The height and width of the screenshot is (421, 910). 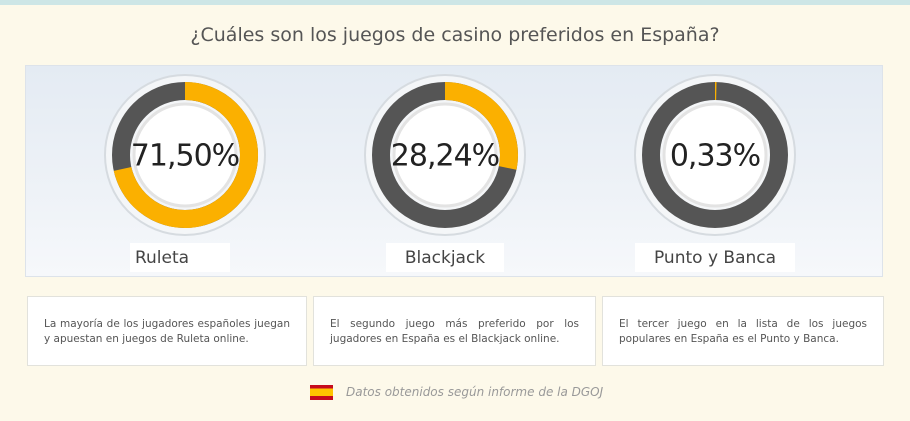 I want to click on value-label: 0,33%, so click(x=715, y=156).